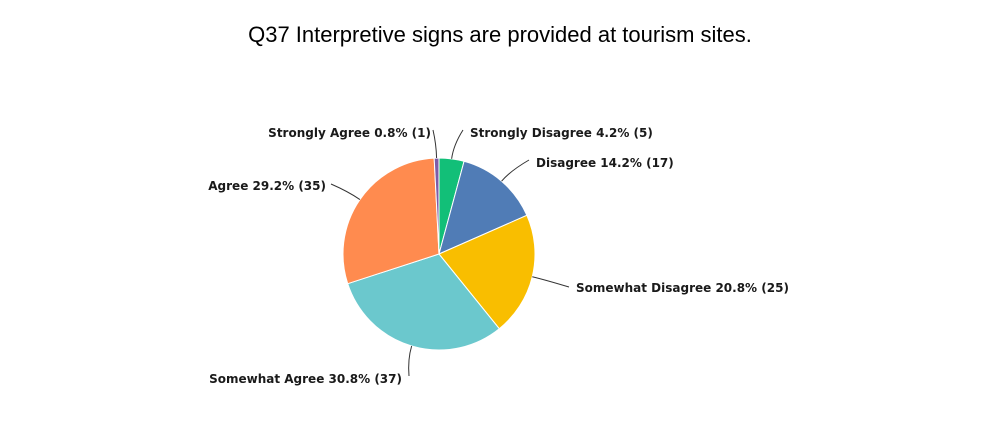 Image resolution: width=1000 pixels, height=430 pixels. I want to click on leader-line-disagree, so click(515, 170).